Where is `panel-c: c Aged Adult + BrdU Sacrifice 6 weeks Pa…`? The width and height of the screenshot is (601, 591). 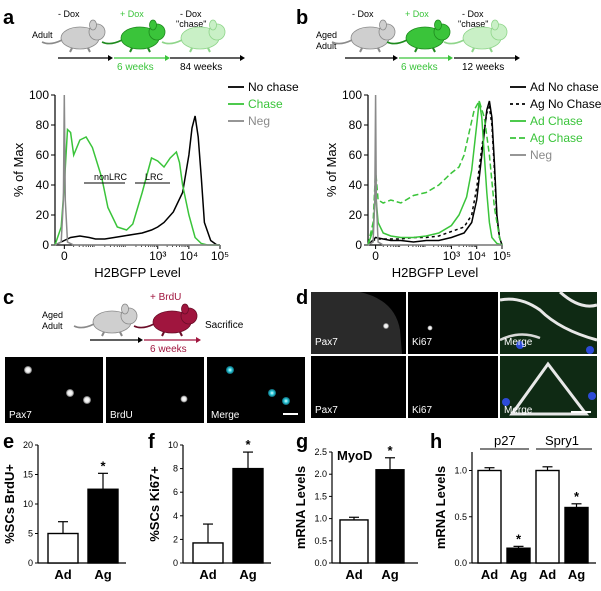 panel-c: c Aged Adult + BrdU Sacrifice 6 weeks Pa… is located at coordinates (154, 355).